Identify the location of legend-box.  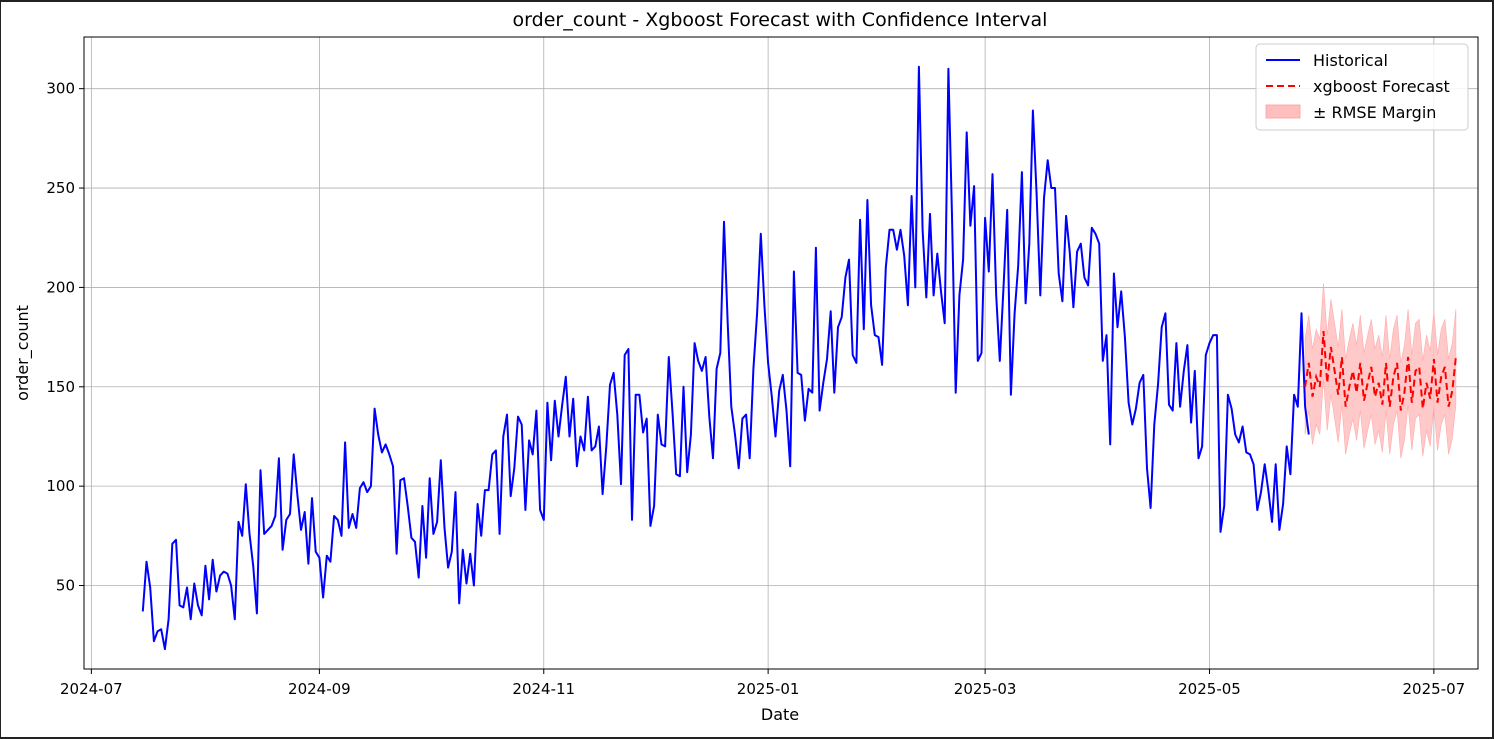
(1362, 87).